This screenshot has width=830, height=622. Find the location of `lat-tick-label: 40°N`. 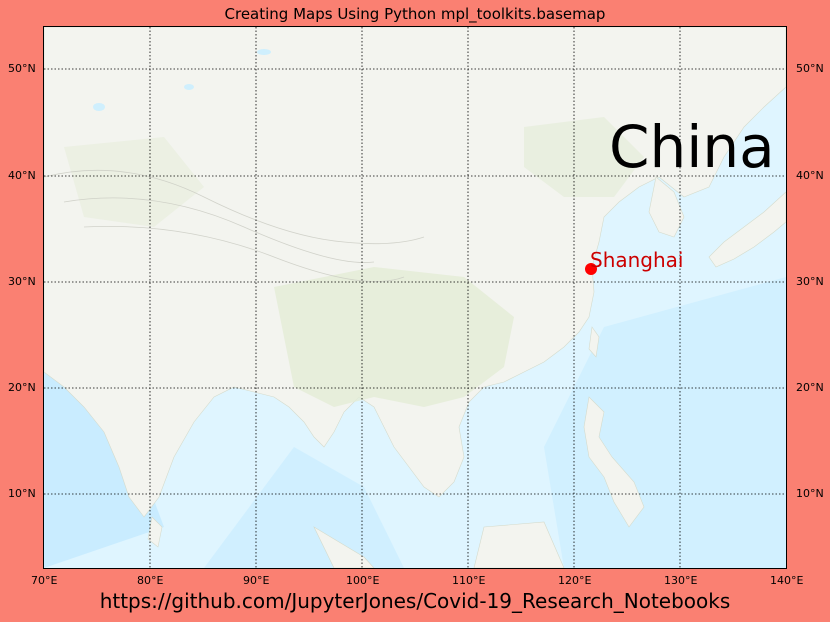

lat-tick-label: 40°N is located at coordinates (22, 175).